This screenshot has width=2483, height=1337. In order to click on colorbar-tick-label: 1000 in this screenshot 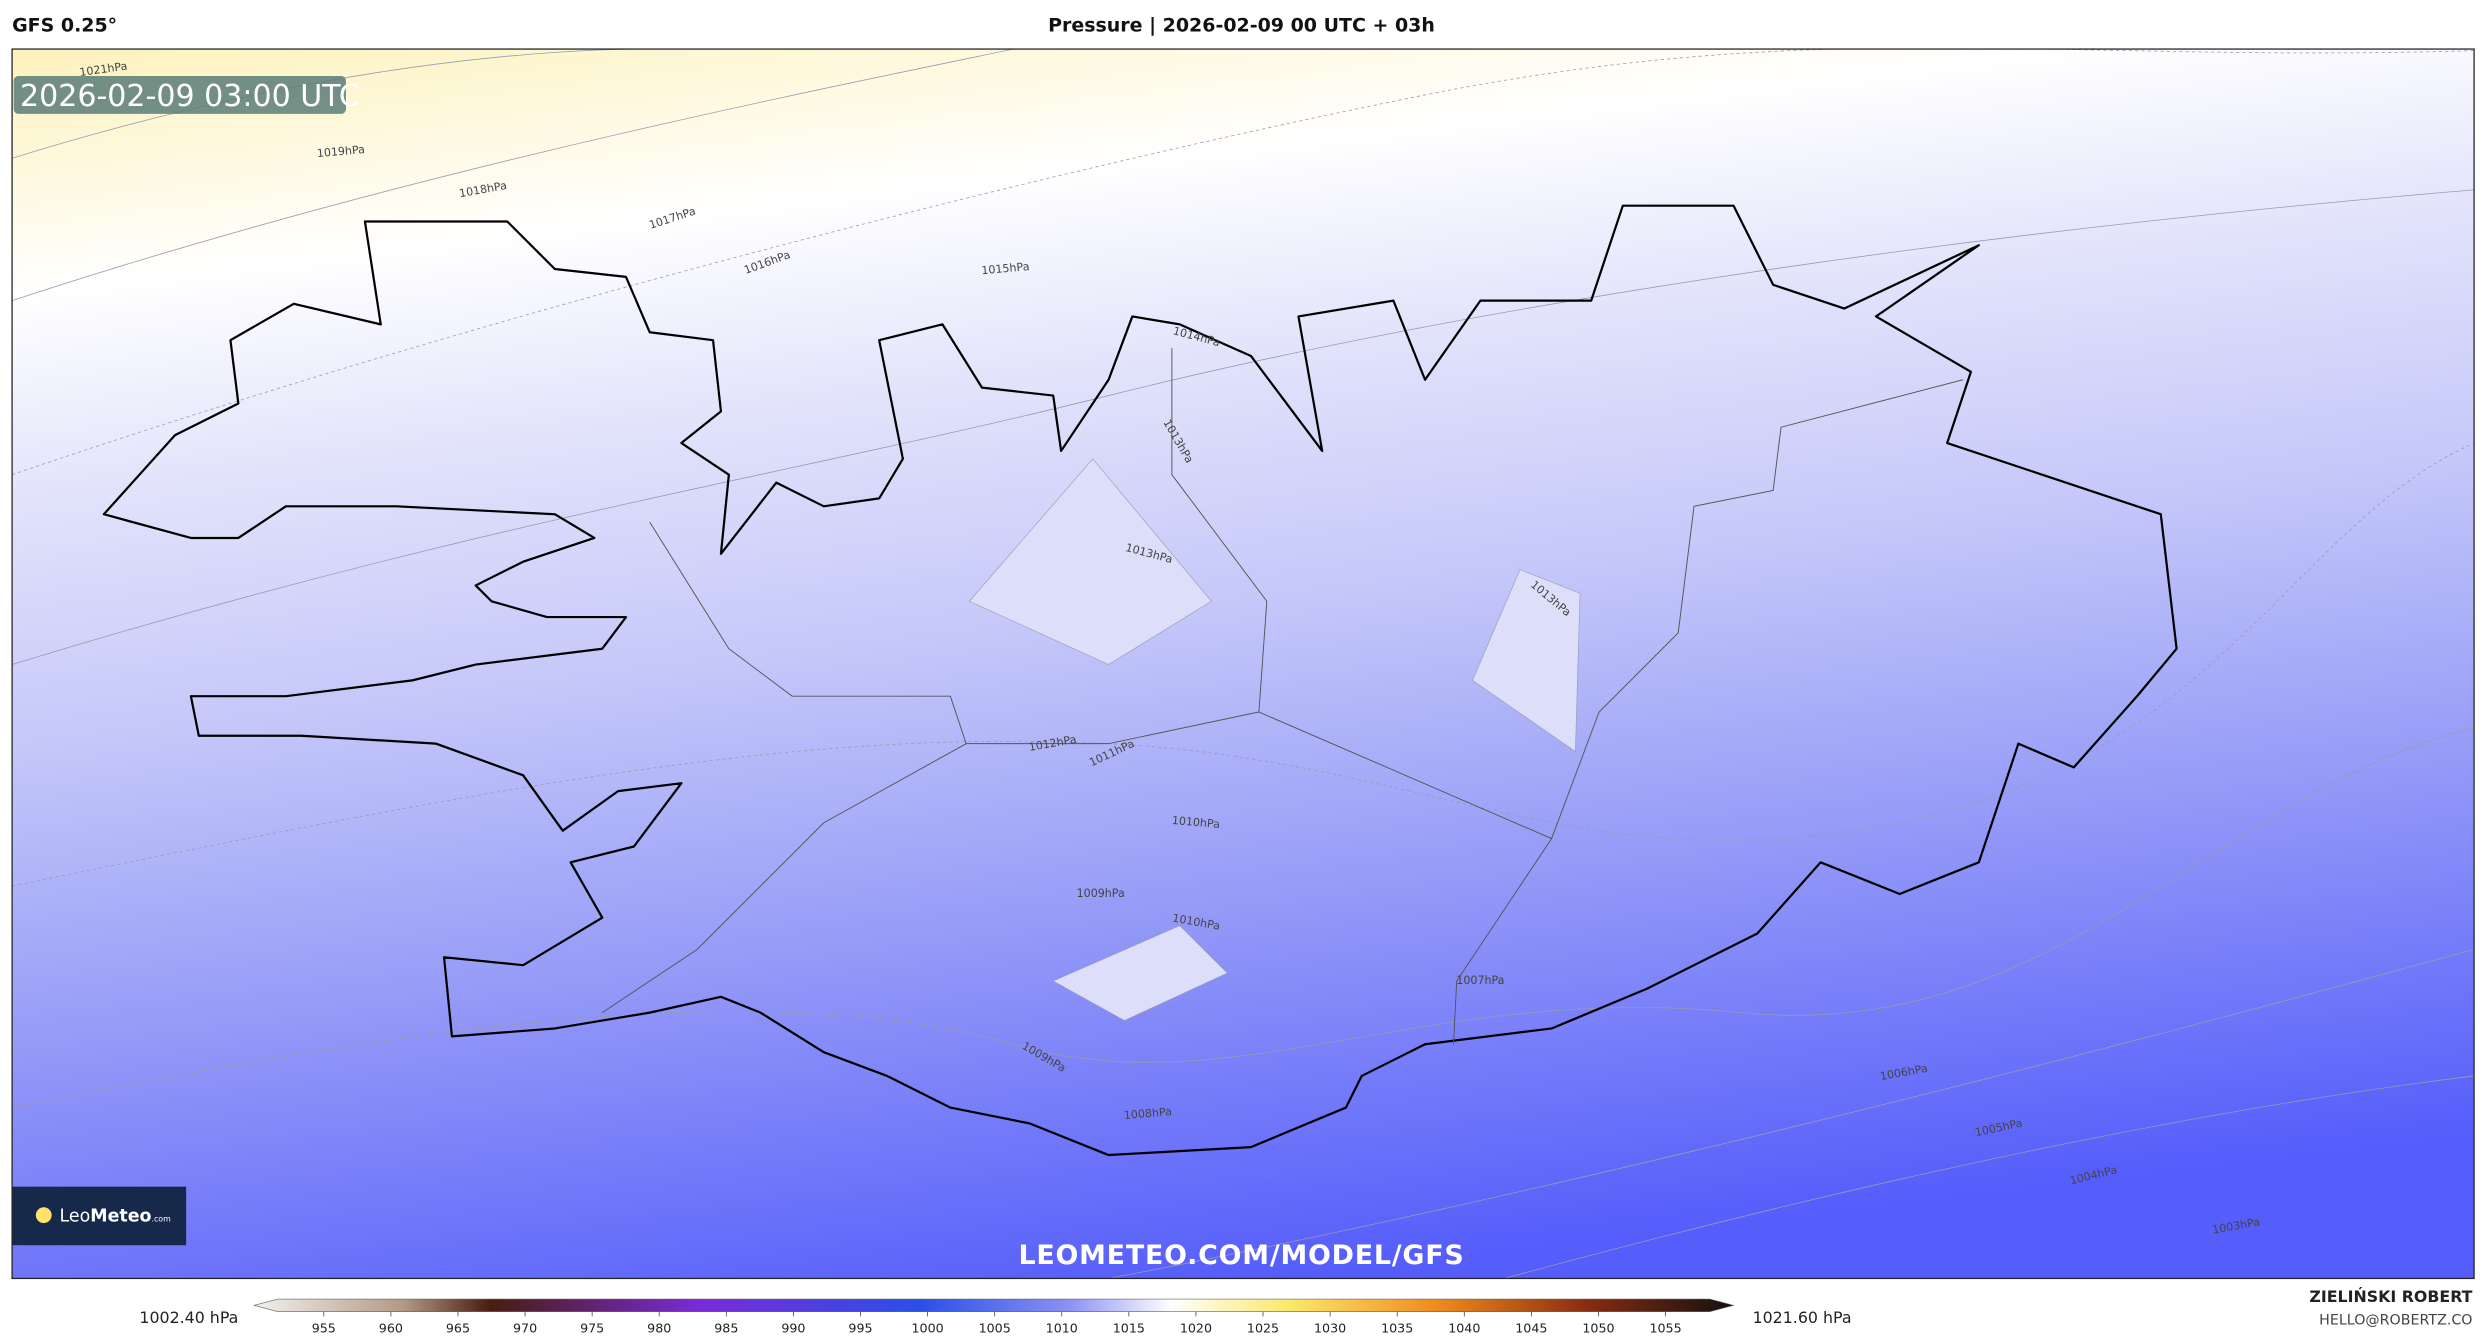, I will do `click(927, 1327)`.